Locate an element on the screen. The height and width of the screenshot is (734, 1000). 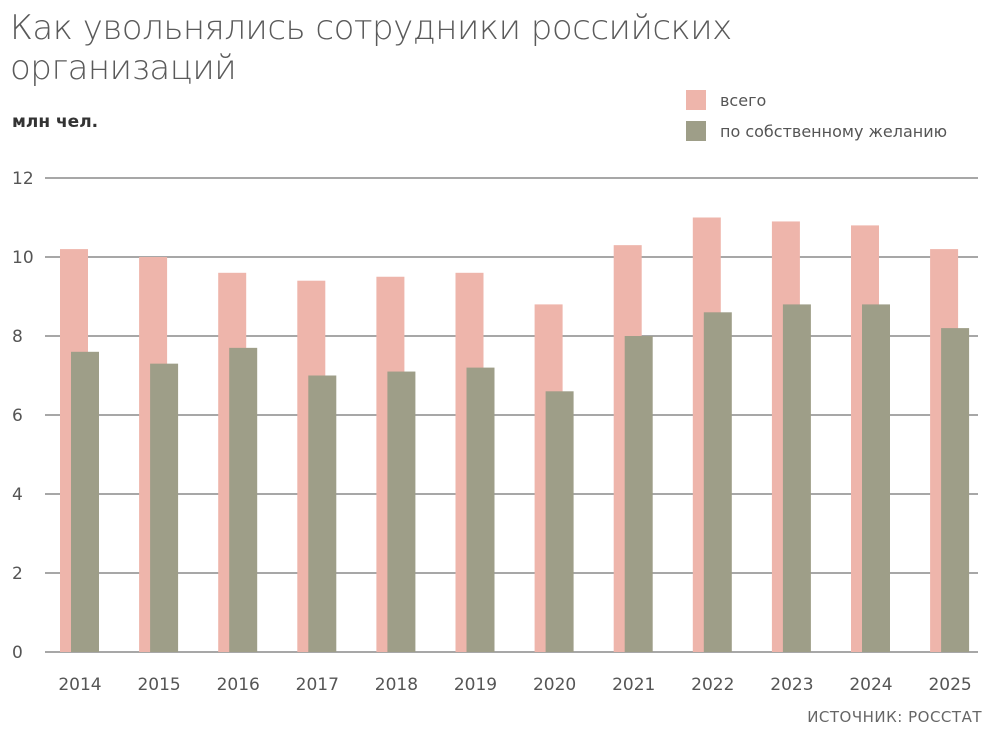
x-tick-label: 2022 is located at coordinates (712, 685).